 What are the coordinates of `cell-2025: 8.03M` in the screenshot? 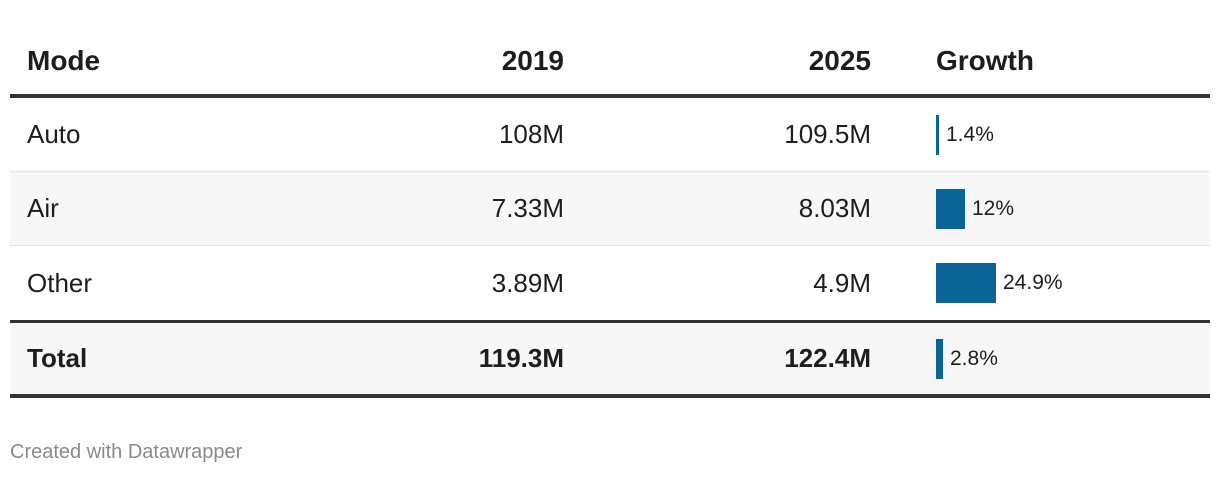 It's located at (834, 208).